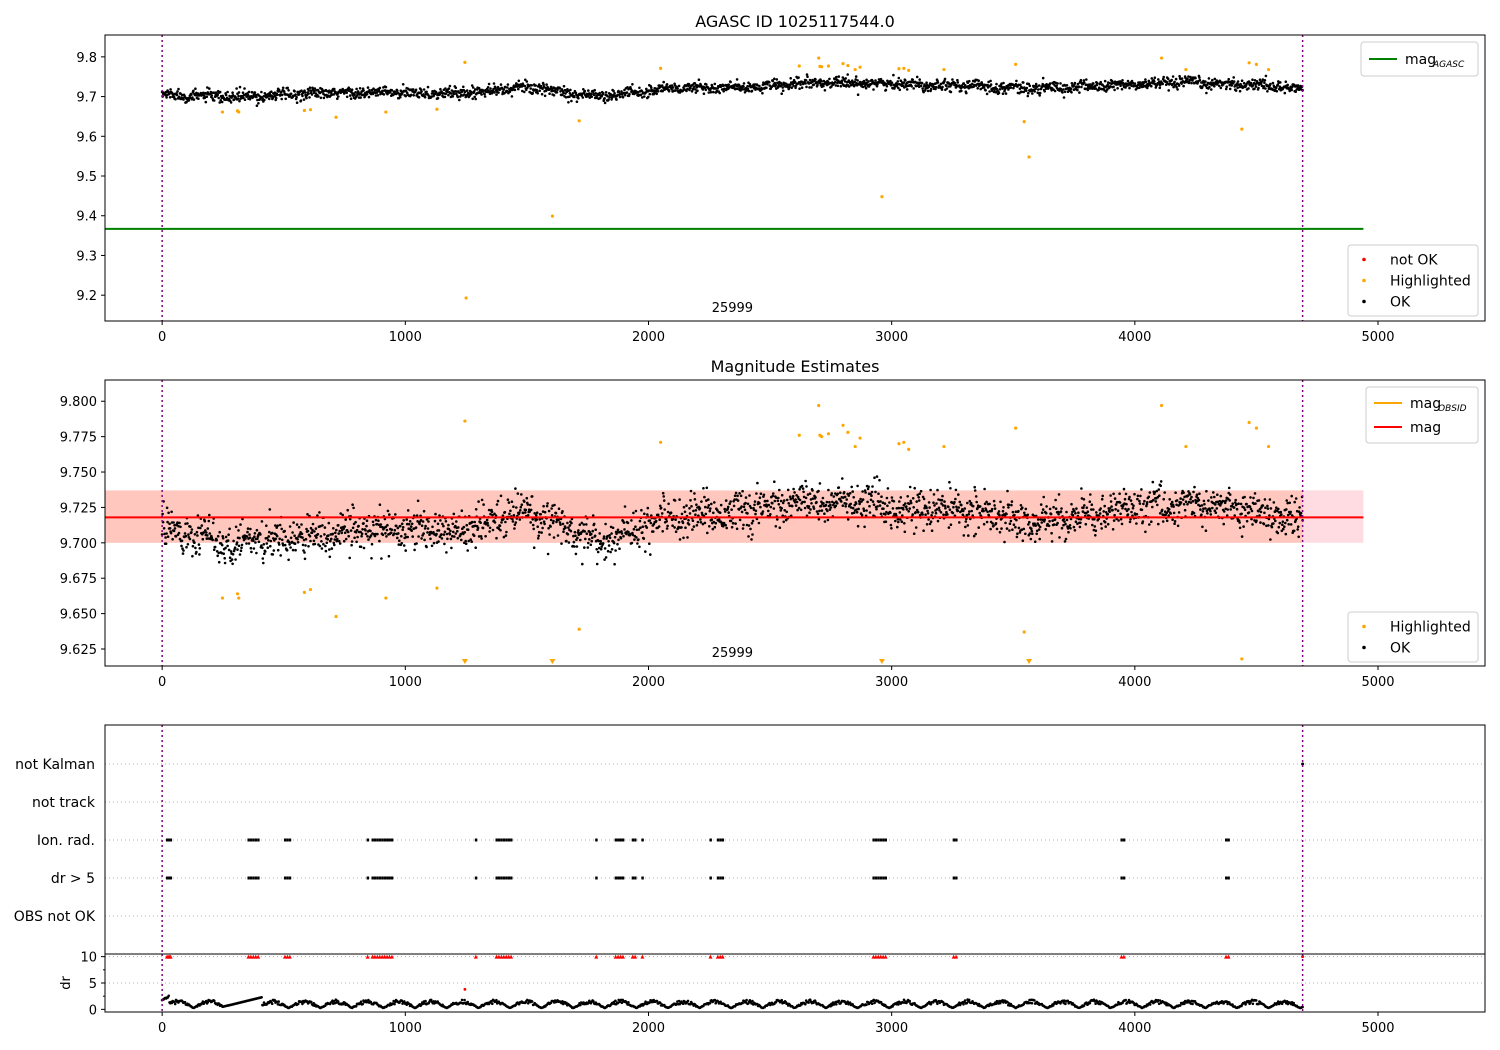 This screenshot has width=1500, height=1050. What do you see at coordinates (795, 366) in the screenshot?
I see `panel-title-mag-estimates: Magnitude Estimates` at bounding box center [795, 366].